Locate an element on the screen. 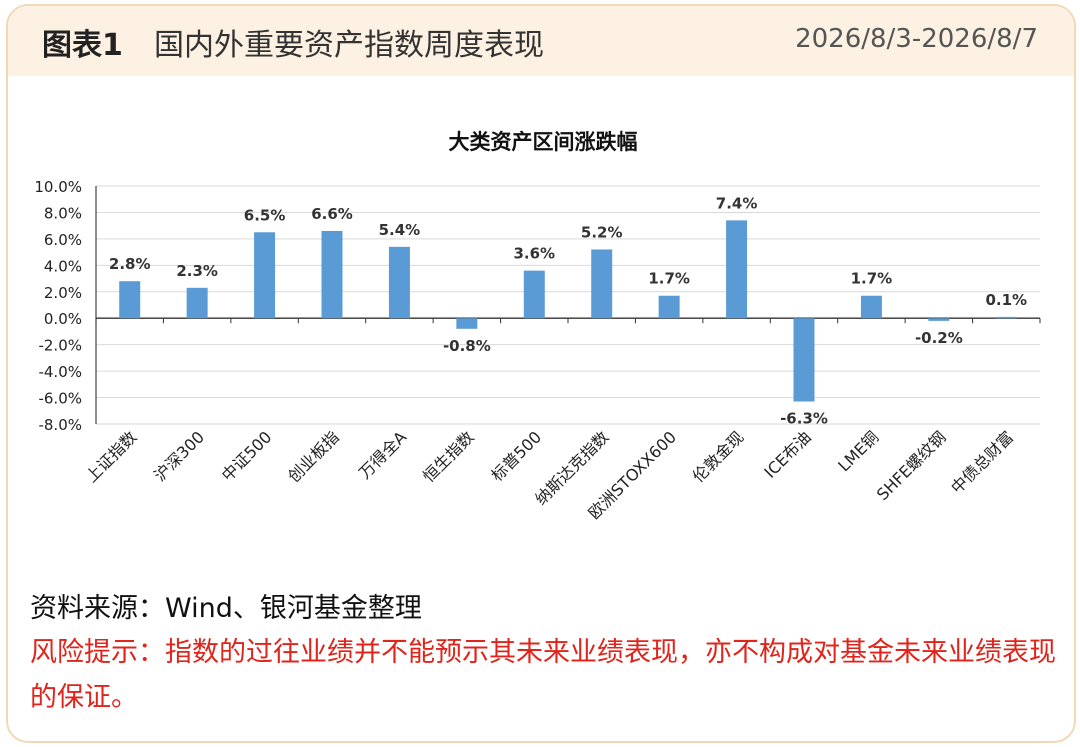  data-label: -0.2% is located at coordinates (939, 338).